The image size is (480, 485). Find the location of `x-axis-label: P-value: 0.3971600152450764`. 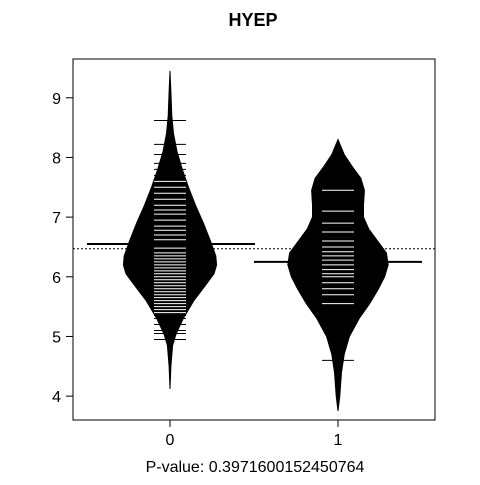

x-axis-label: P-value: 0.3971600152450764 is located at coordinates (255, 467).